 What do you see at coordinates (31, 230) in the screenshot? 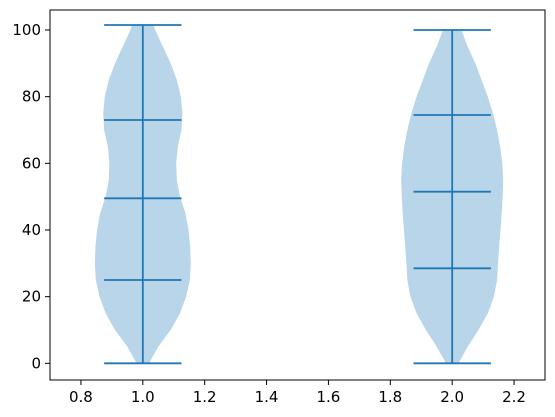
I see `y-tick-label: 40` at bounding box center [31, 230].